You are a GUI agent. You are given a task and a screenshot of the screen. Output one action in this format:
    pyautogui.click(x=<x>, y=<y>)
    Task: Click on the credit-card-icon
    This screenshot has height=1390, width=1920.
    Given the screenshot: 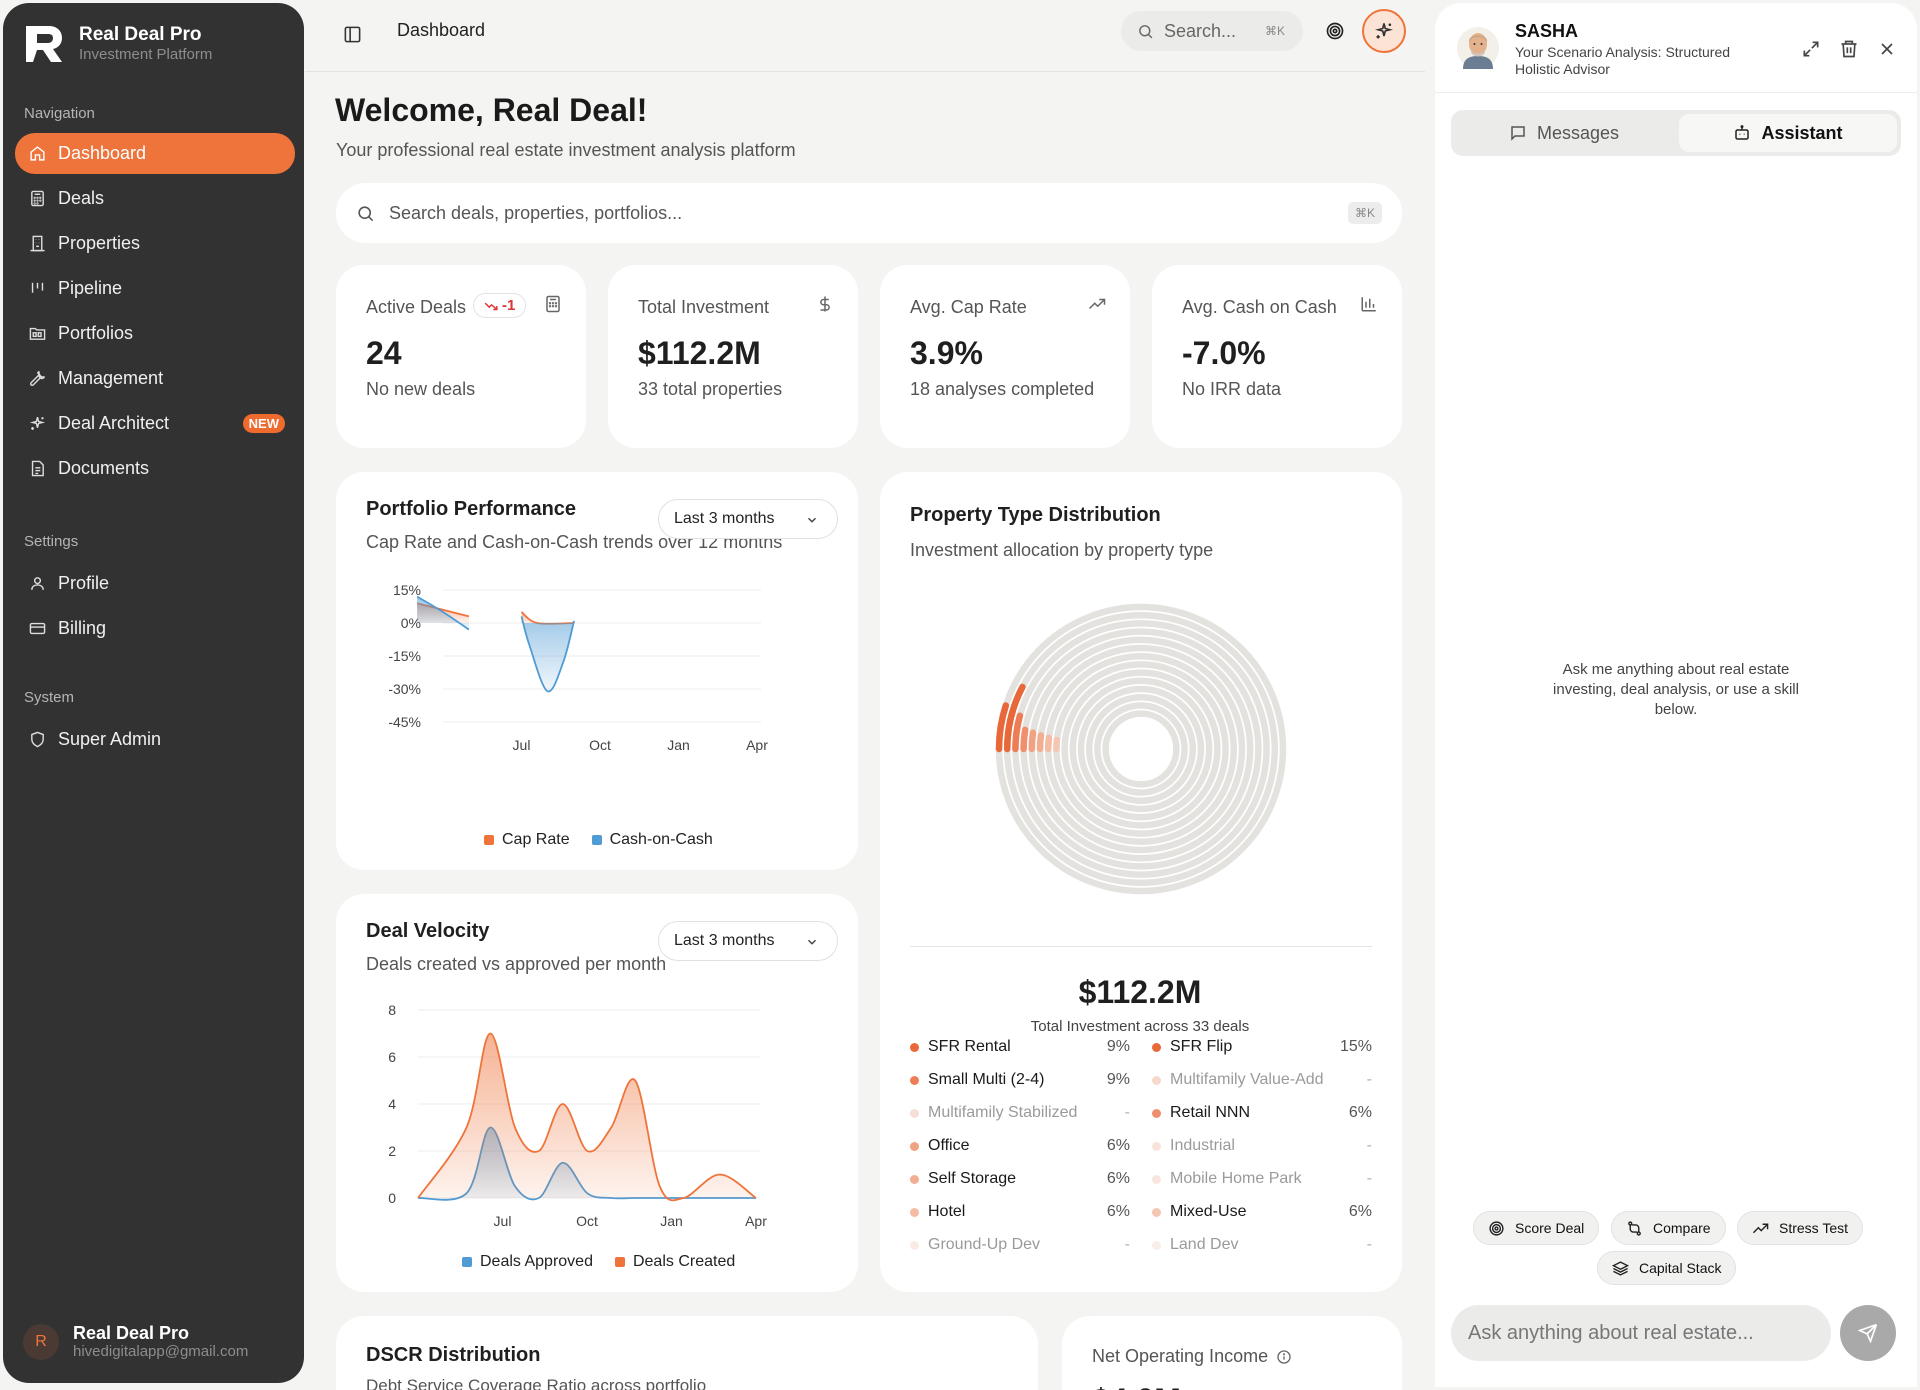 What is the action you would take?
    pyautogui.click(x=37, y=629)
    